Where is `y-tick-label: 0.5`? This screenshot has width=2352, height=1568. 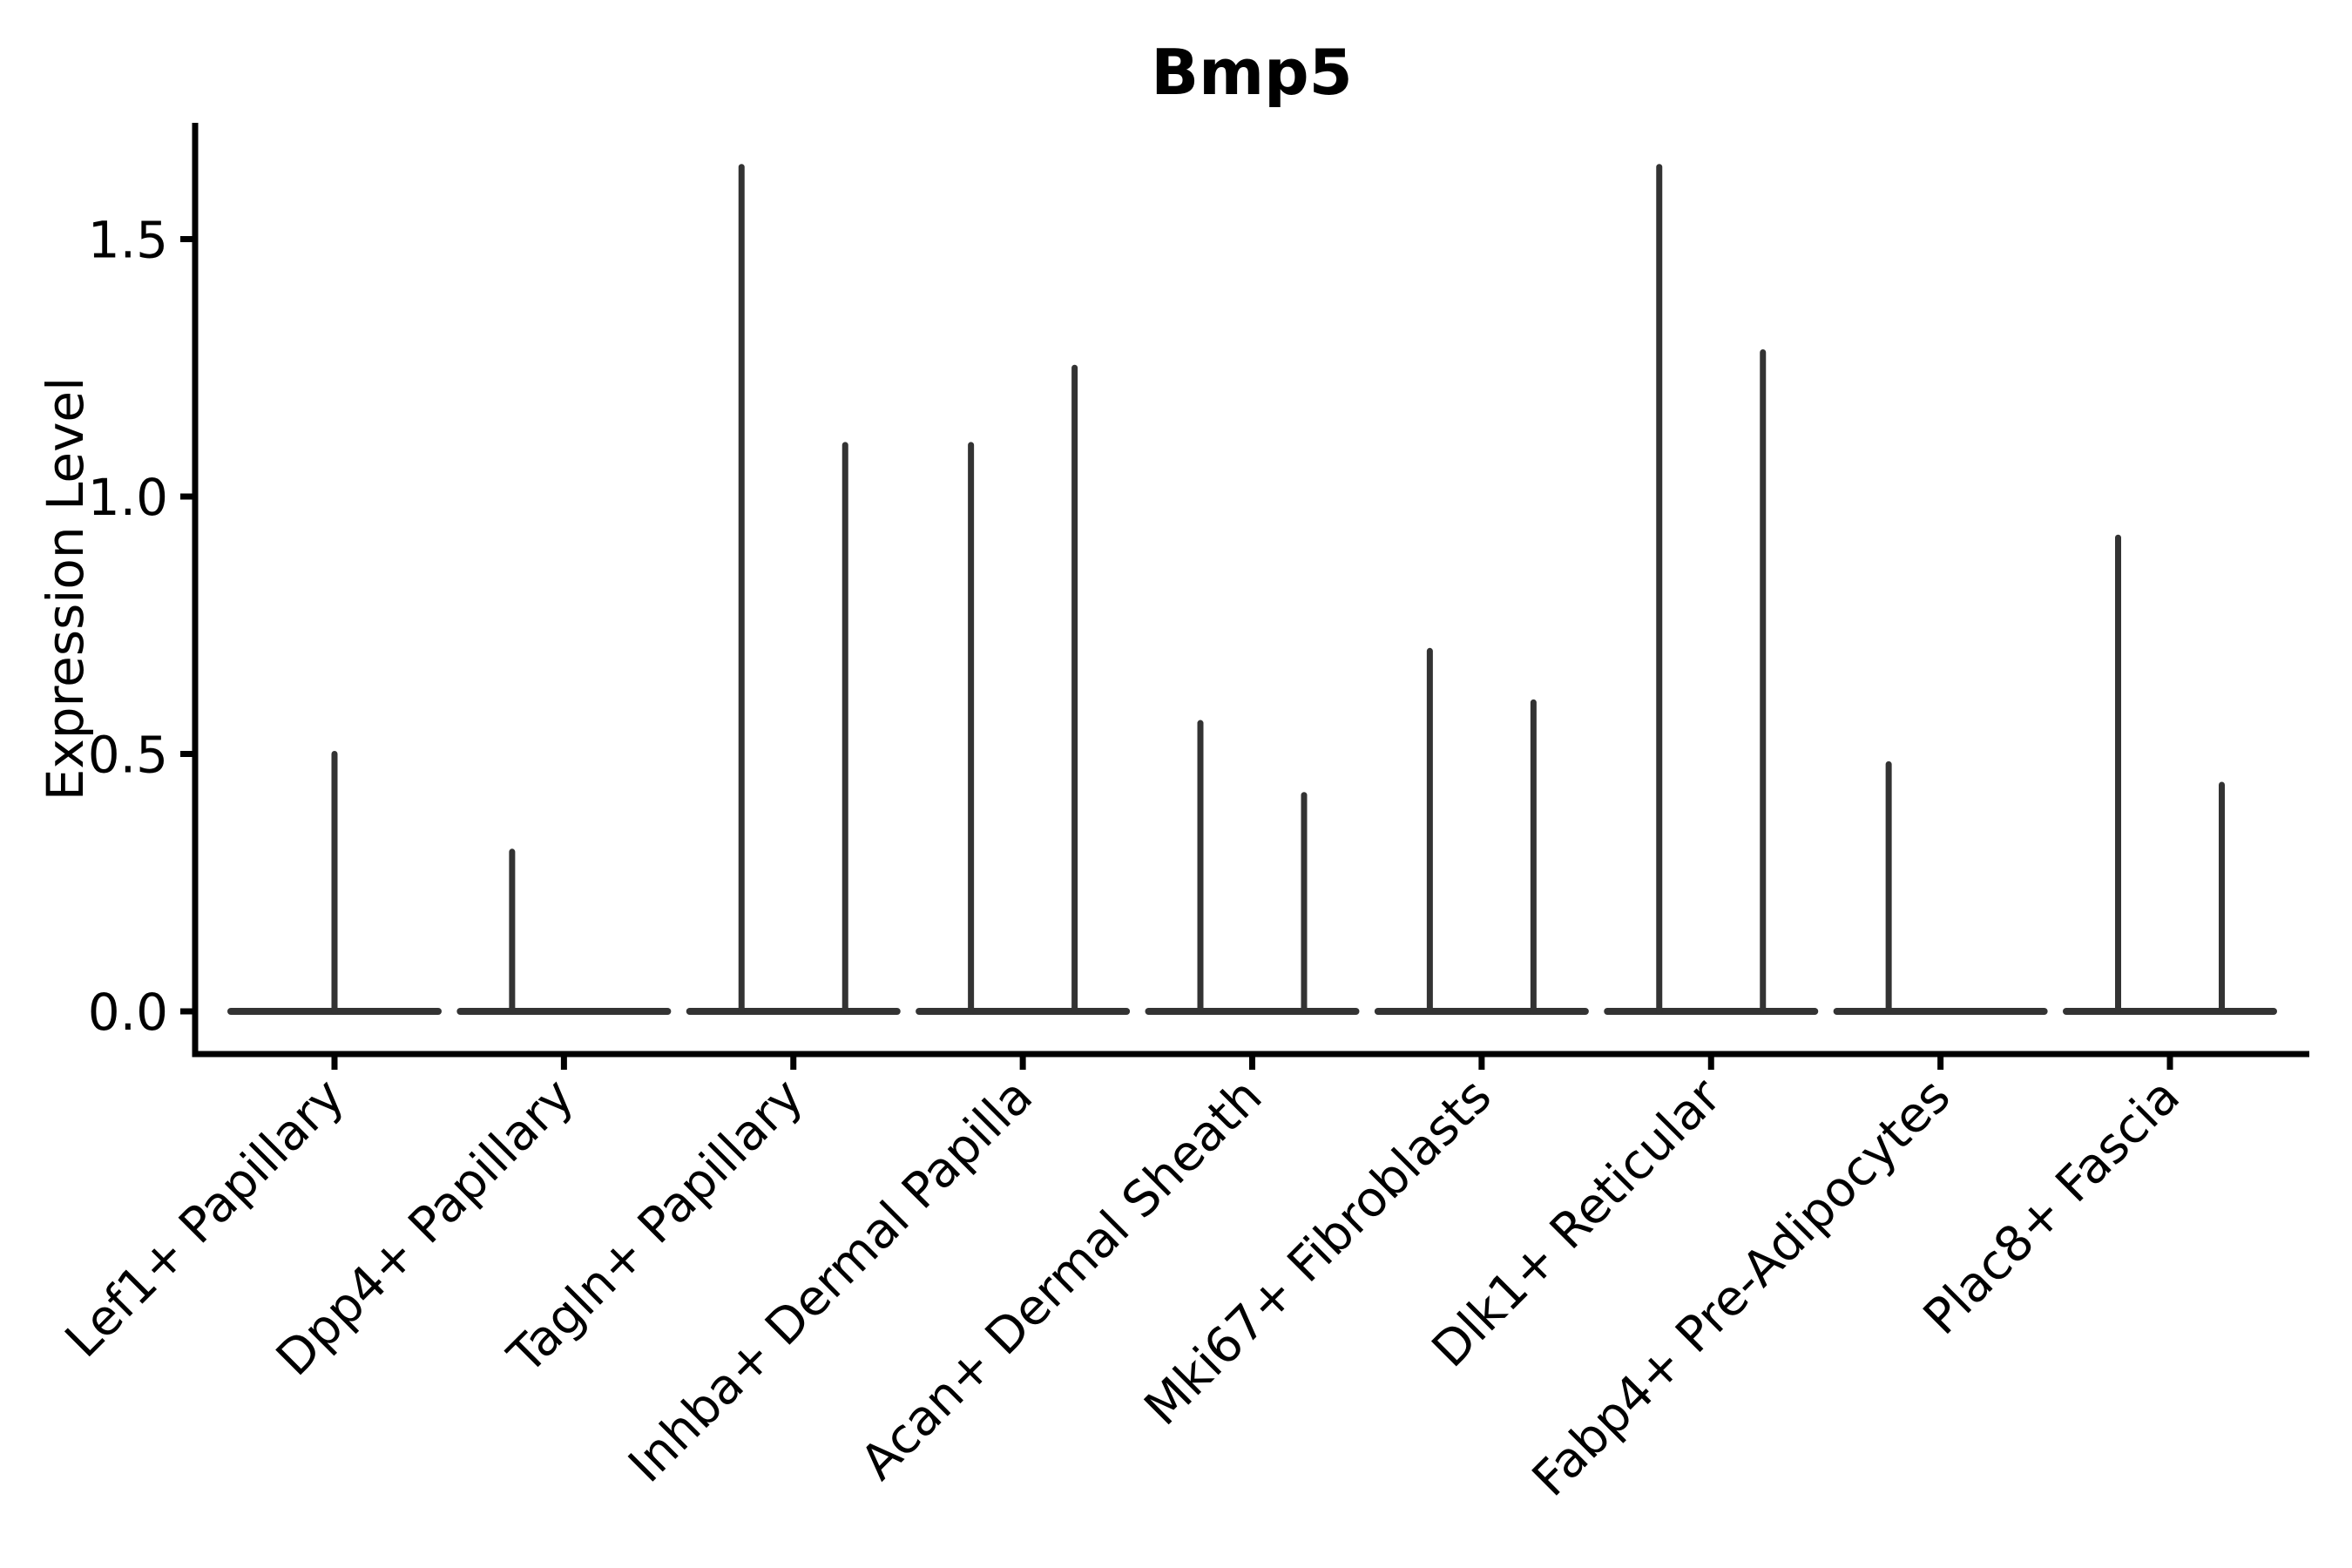
y-tick-label: 0.5 is located at coordinates (128, 756).